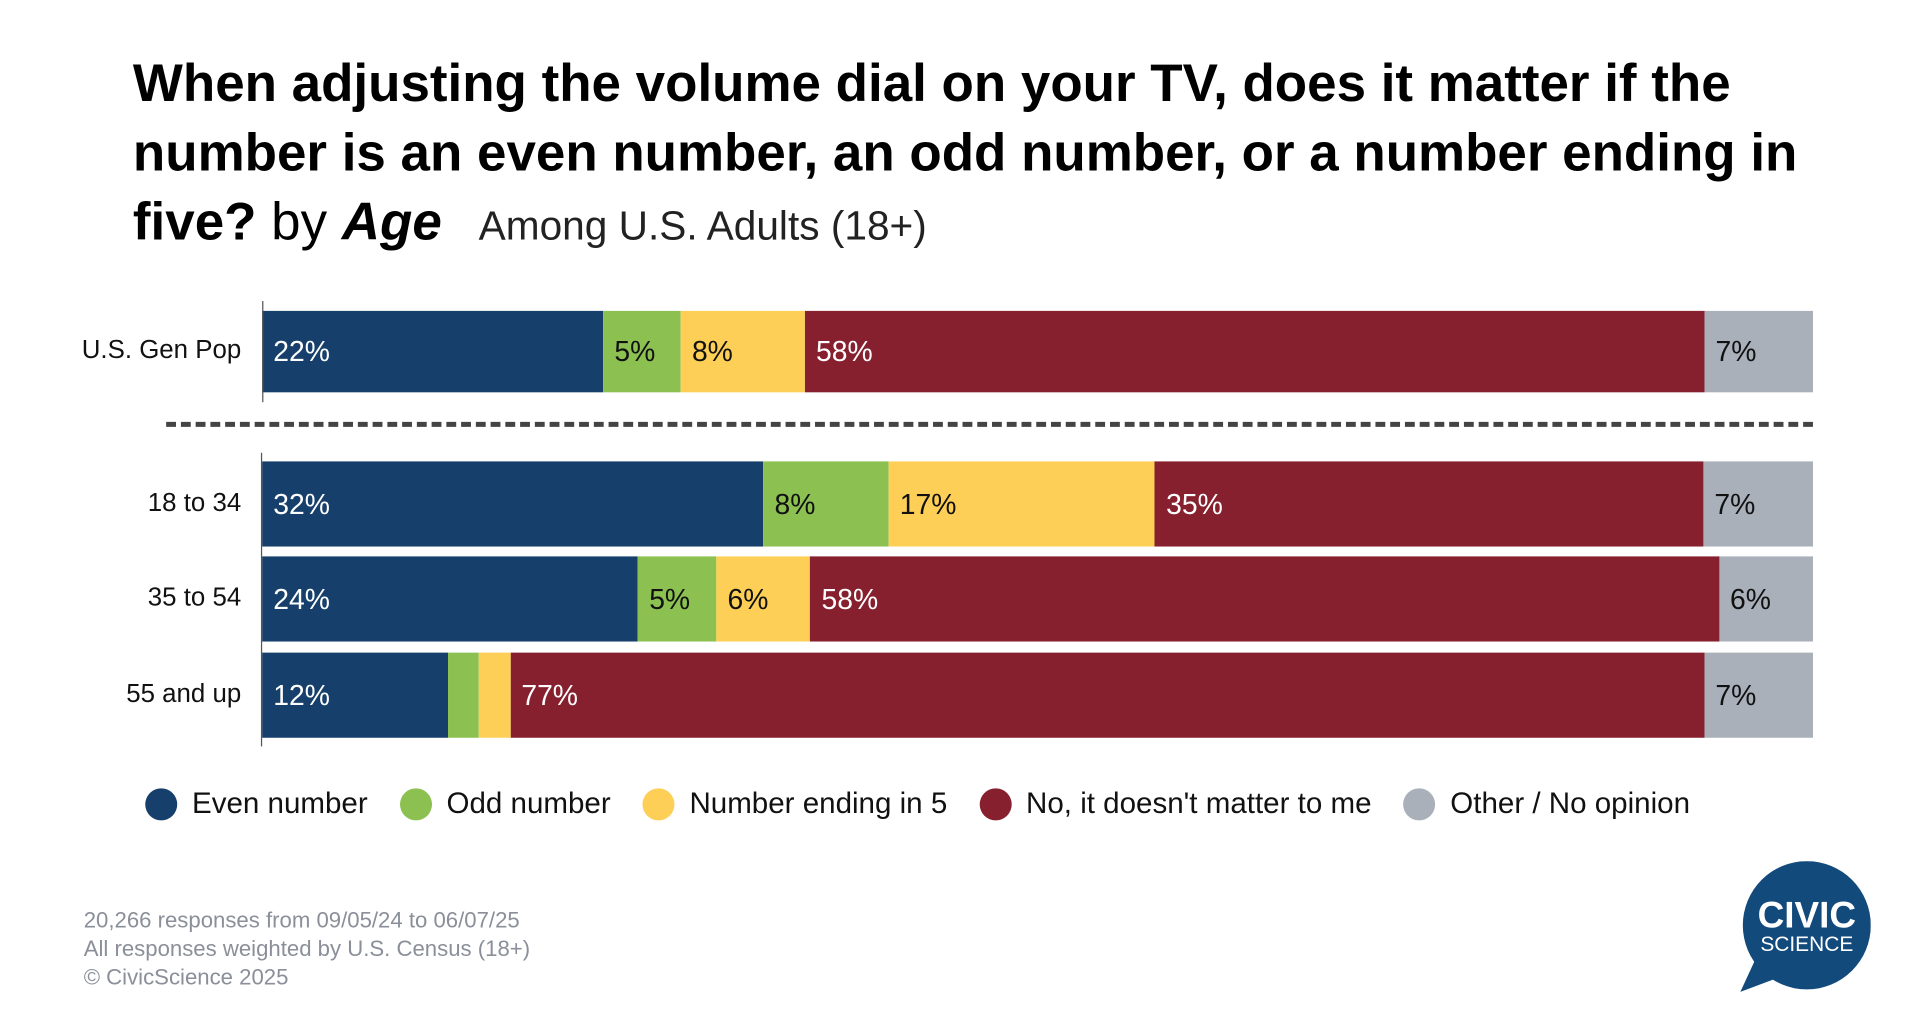  I want to click on data-label: 17%, so click(928, 503).